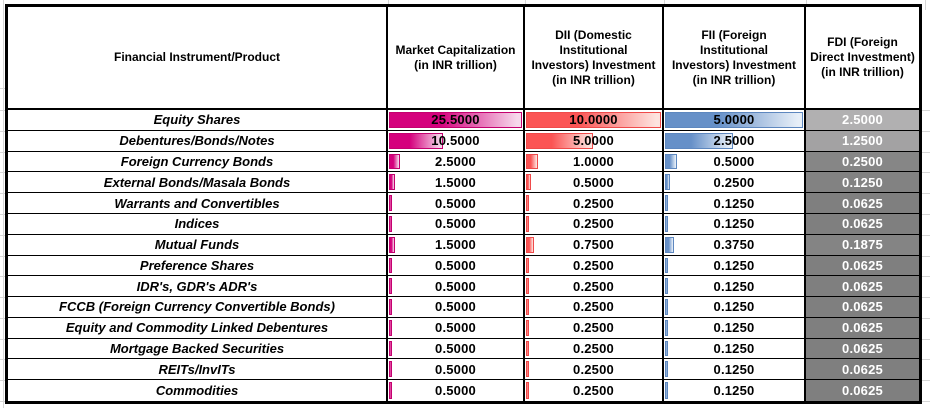  Describe the element at coordinates (594, 183) in the screenshot. I see `dii-cell: 0.5000` at that location.